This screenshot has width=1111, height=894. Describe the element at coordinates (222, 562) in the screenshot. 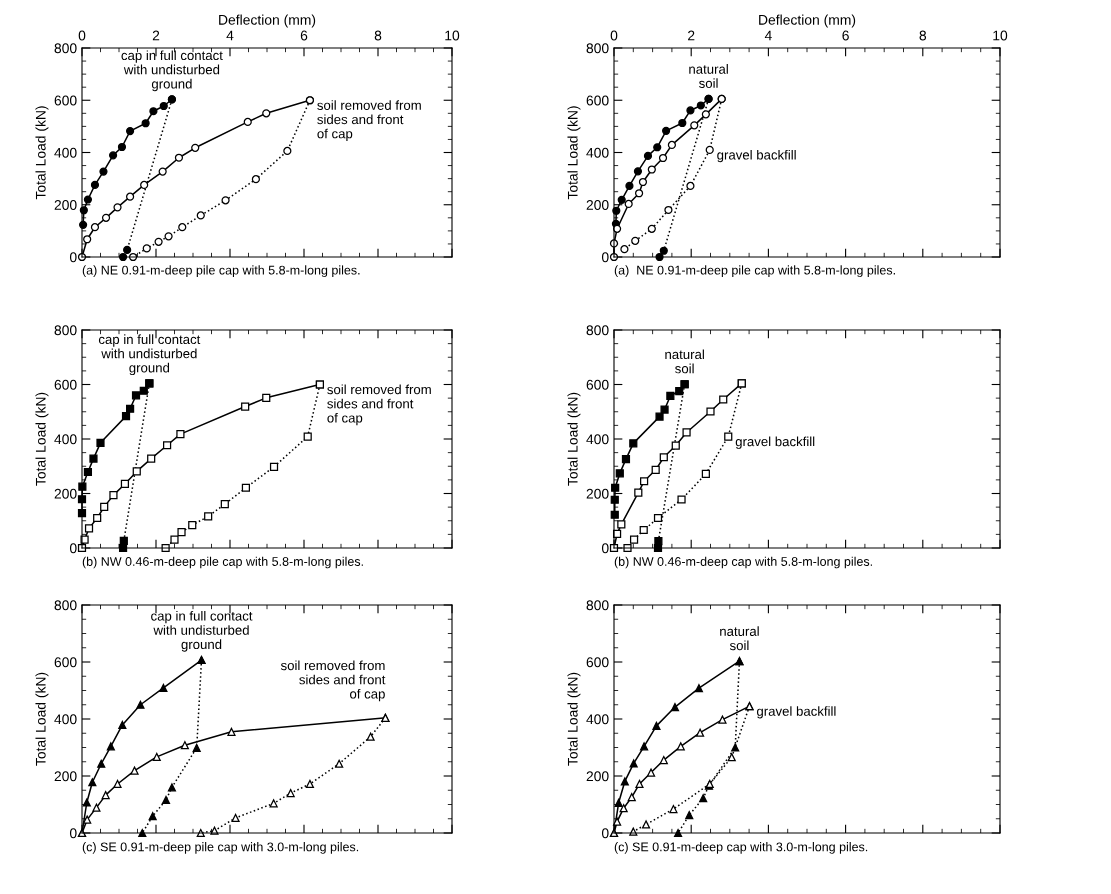

I see `text: (b) NW 0.46-m-deep pile cap with 5.8-m-long piles.` at that location.